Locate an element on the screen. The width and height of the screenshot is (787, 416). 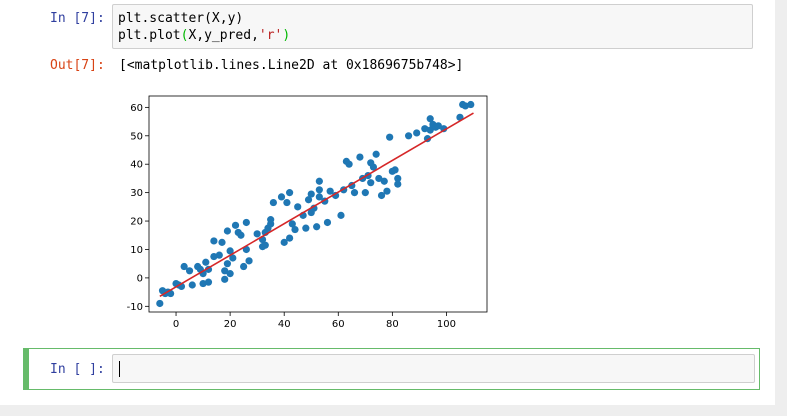
in-prompt-empty: In [ ]: is located at coordinates (77, 369).